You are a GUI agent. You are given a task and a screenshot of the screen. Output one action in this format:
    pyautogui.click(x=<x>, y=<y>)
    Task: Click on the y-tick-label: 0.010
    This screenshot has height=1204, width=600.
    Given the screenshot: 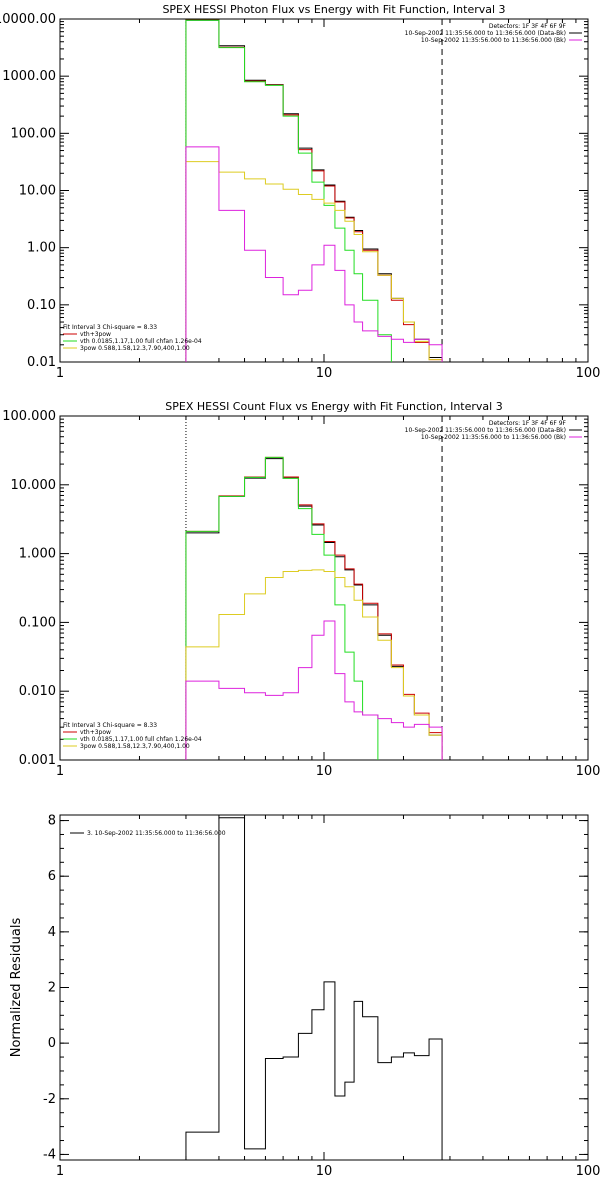 What is the action you would take?
    pyautogui.click(x=37, y=691)
    